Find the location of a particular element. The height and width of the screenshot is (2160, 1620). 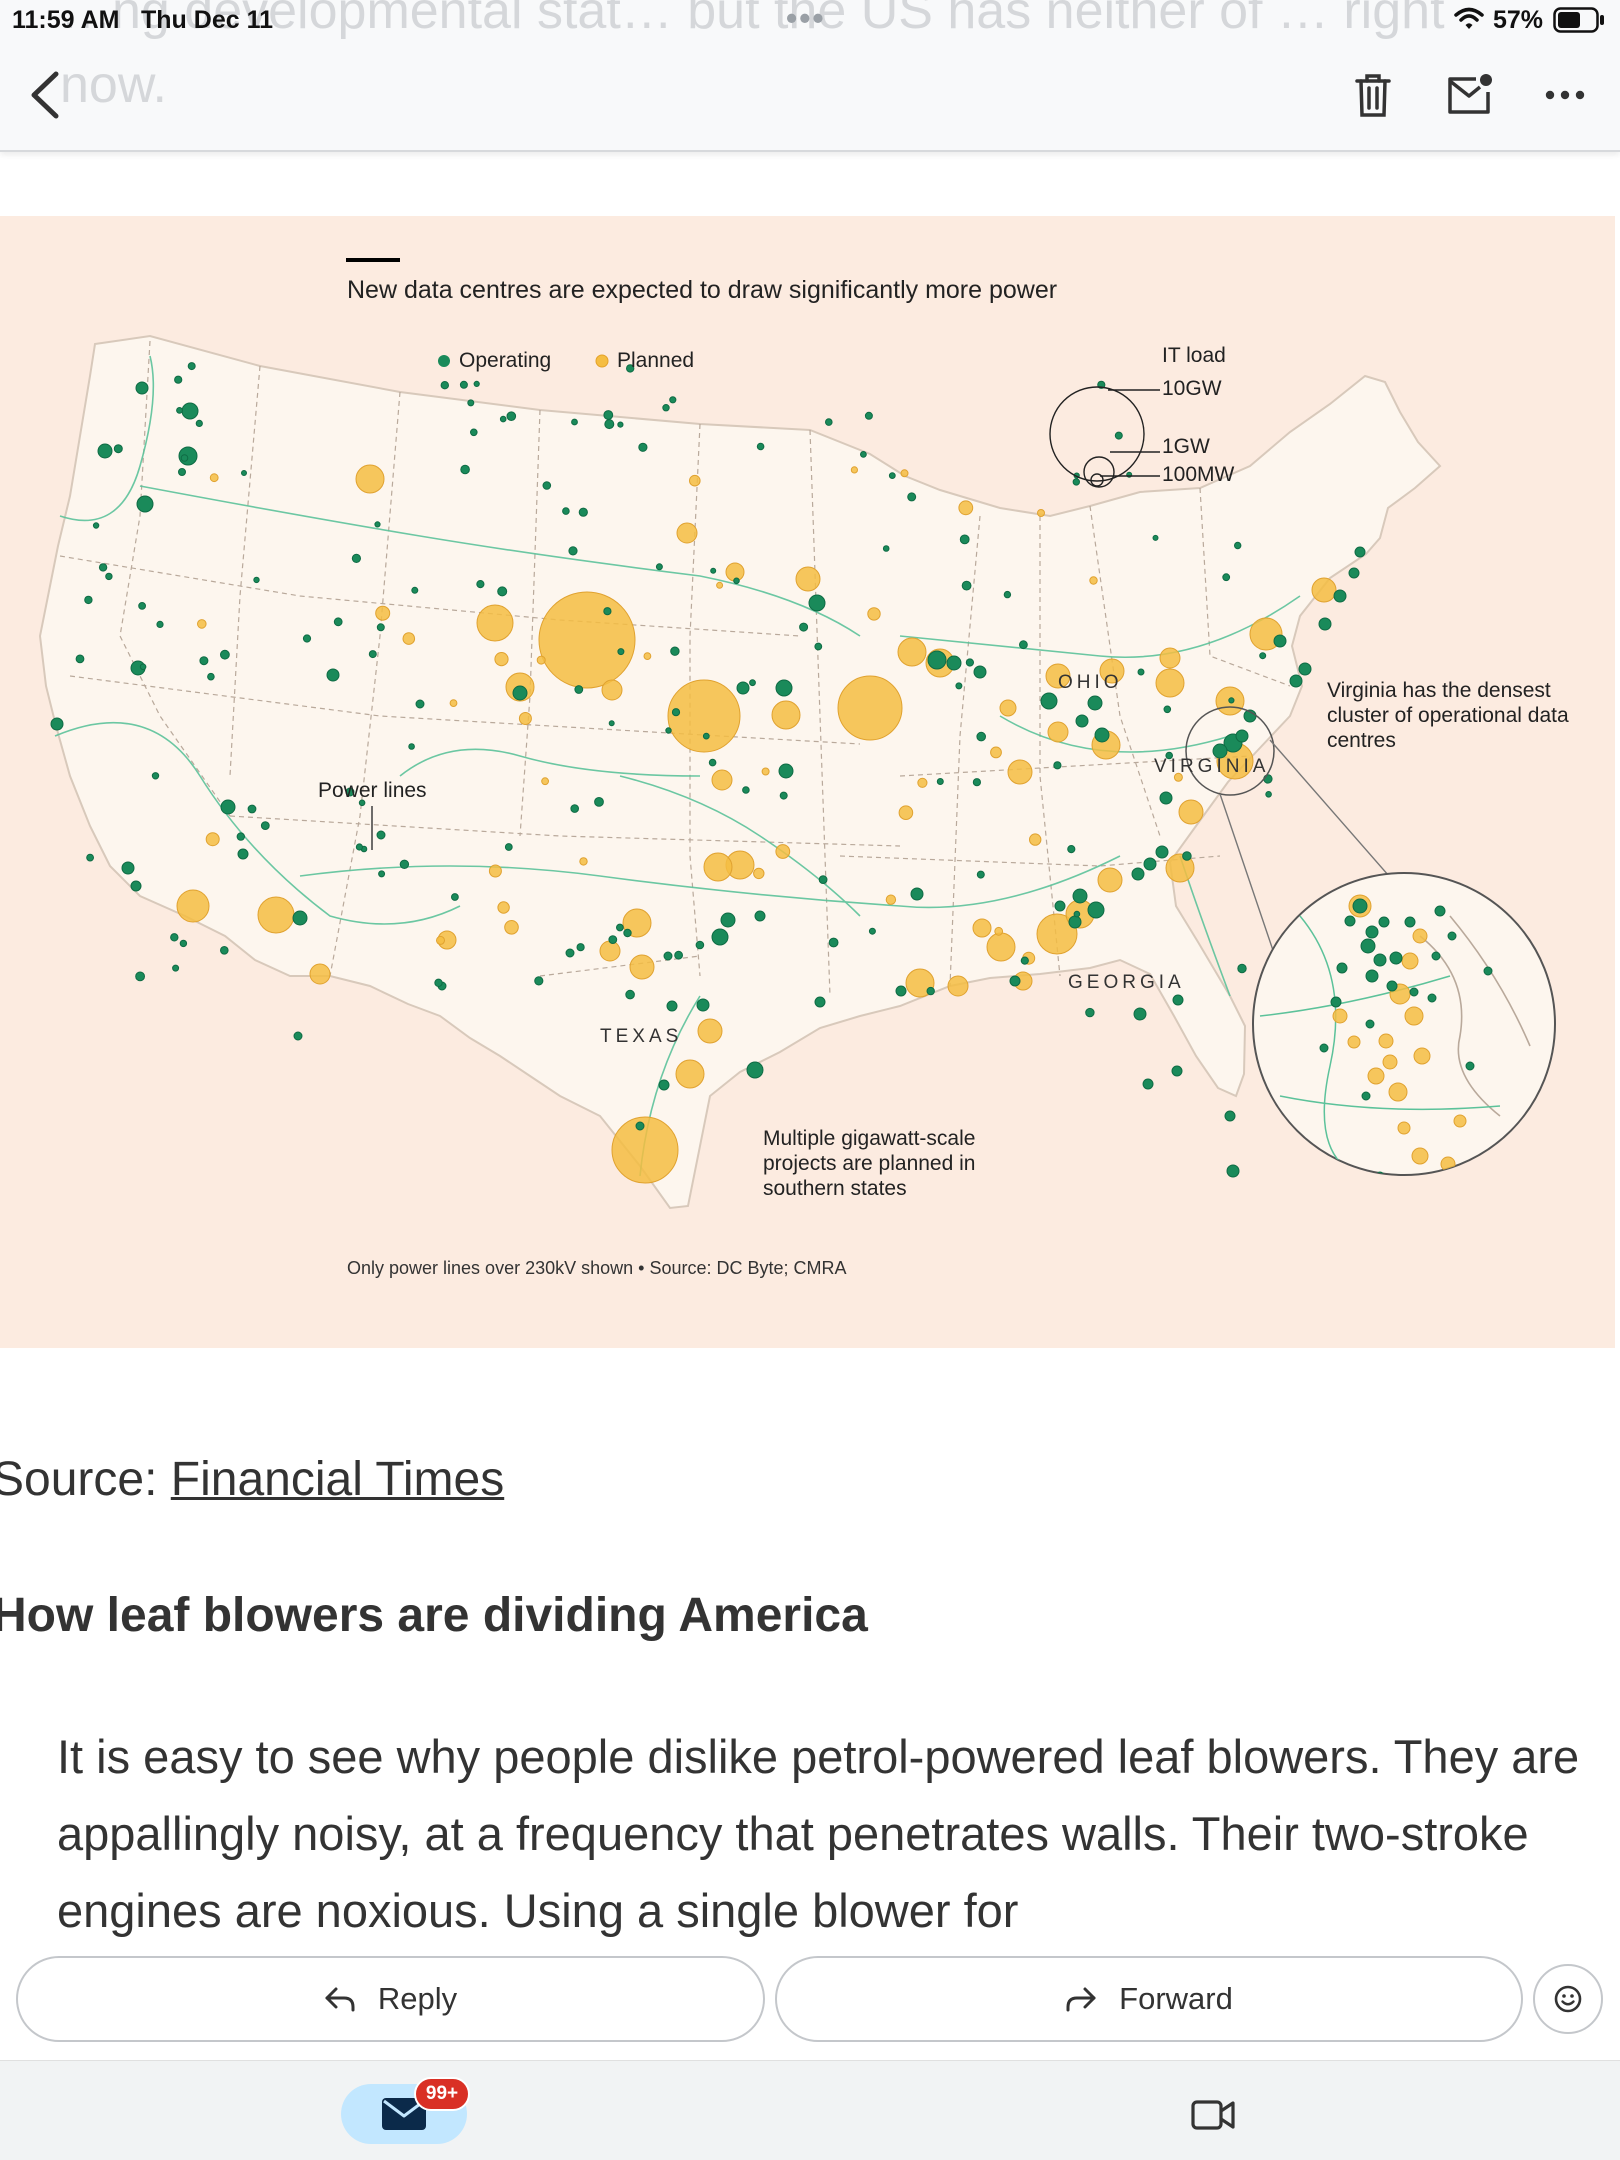

source-link: Financial Times is located at coordinates (337, 1479).